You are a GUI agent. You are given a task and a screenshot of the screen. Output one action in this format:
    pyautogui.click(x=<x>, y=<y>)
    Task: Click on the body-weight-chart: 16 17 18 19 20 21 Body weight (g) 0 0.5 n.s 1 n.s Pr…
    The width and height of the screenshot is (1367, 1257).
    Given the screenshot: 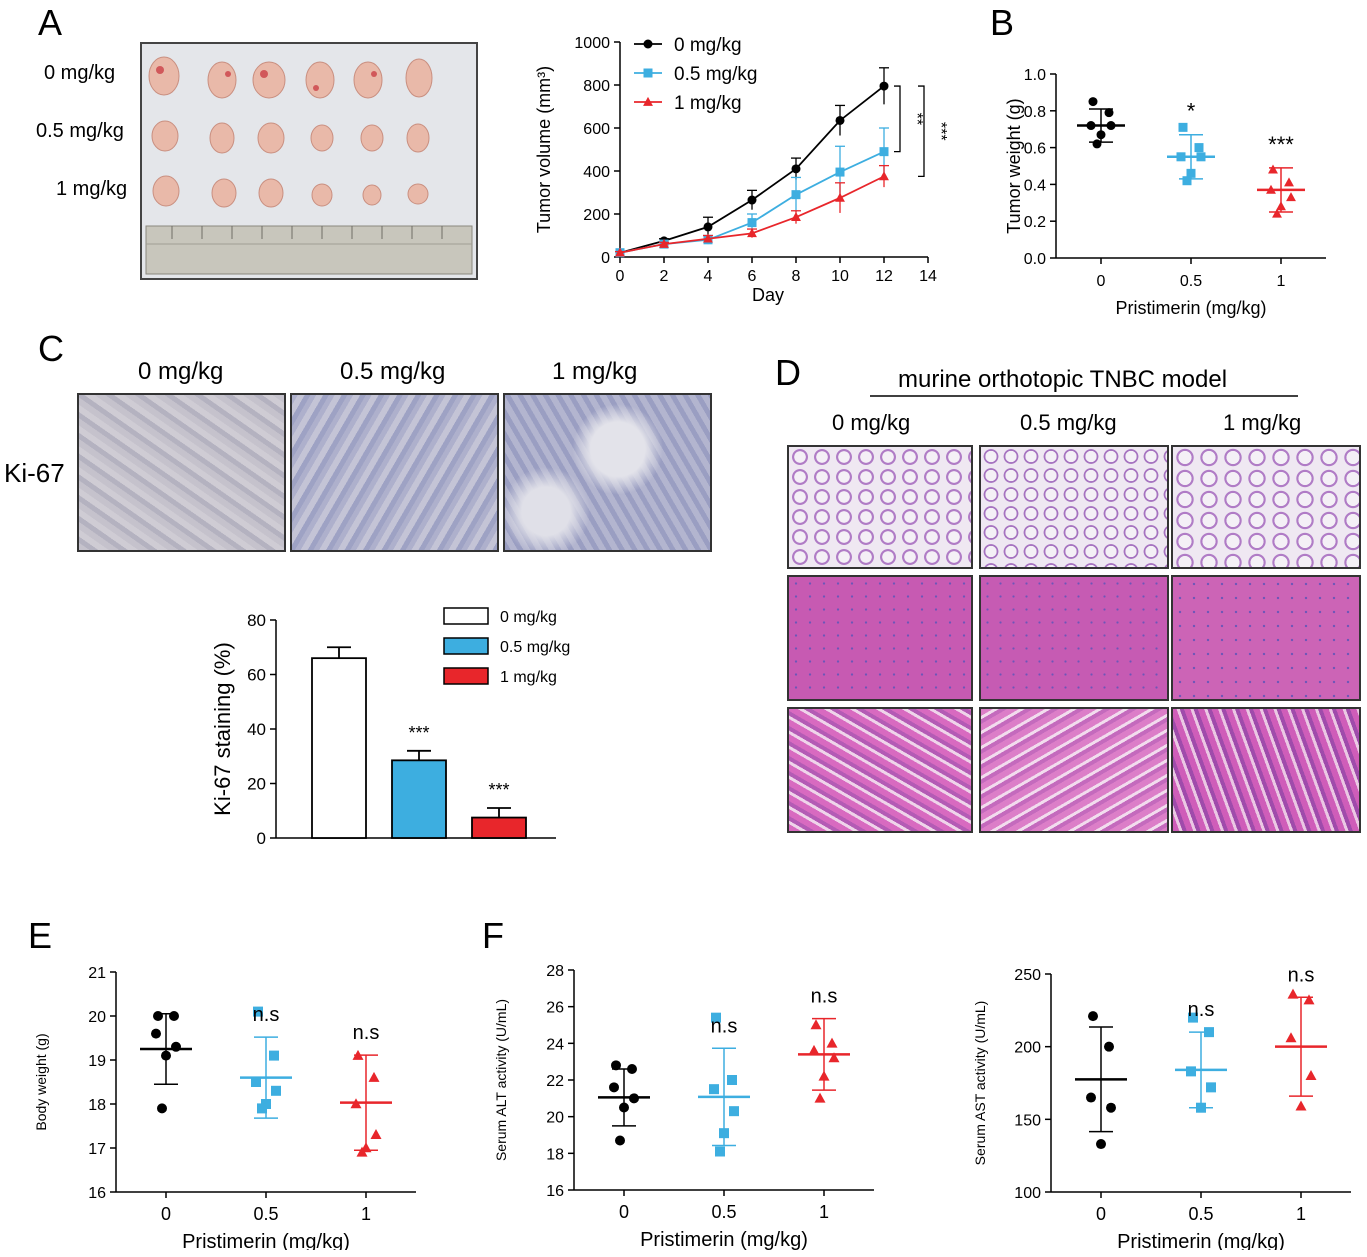 What is the action you would take?
    pyautogui.click(x=224, y=1107)
    